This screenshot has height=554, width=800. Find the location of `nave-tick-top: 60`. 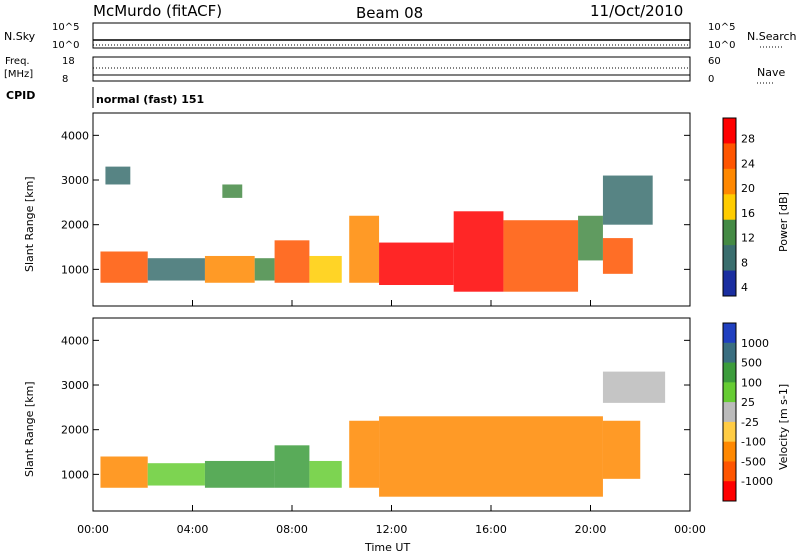

nave-tick-top: 60 is located at coordinates (714, 61).